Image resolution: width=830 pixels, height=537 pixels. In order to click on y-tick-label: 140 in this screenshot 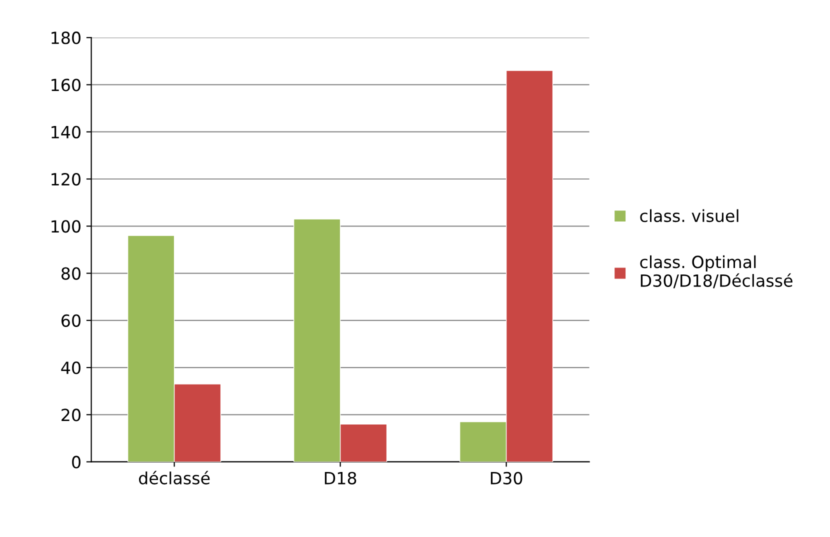, I will do `click(66, 132)`.